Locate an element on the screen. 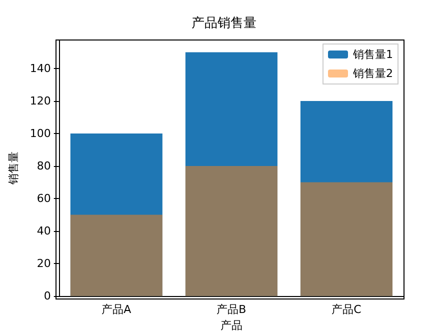 This screenshot has width=448, height=336. y-tick-label: 120 is located at coordinates (40, 101).